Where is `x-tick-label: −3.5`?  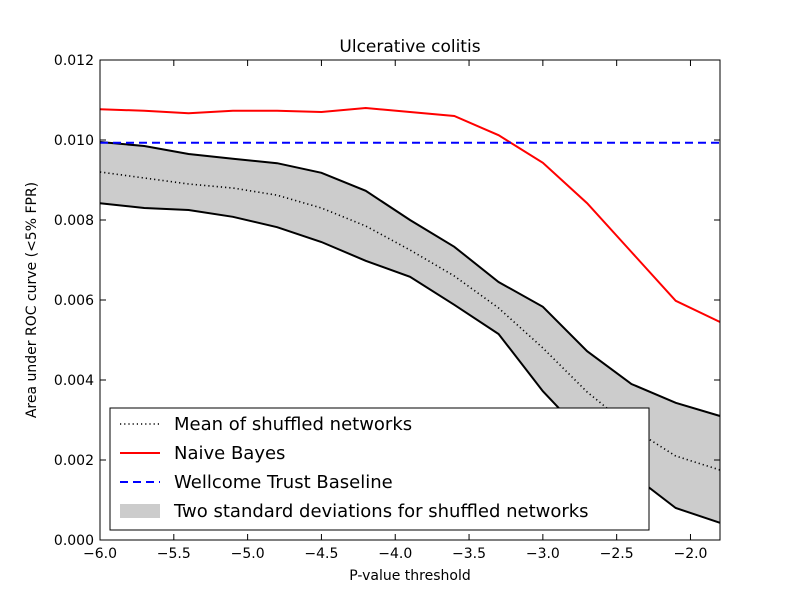
x-tick-label: −3.5 is located at coordinates (469, 554).